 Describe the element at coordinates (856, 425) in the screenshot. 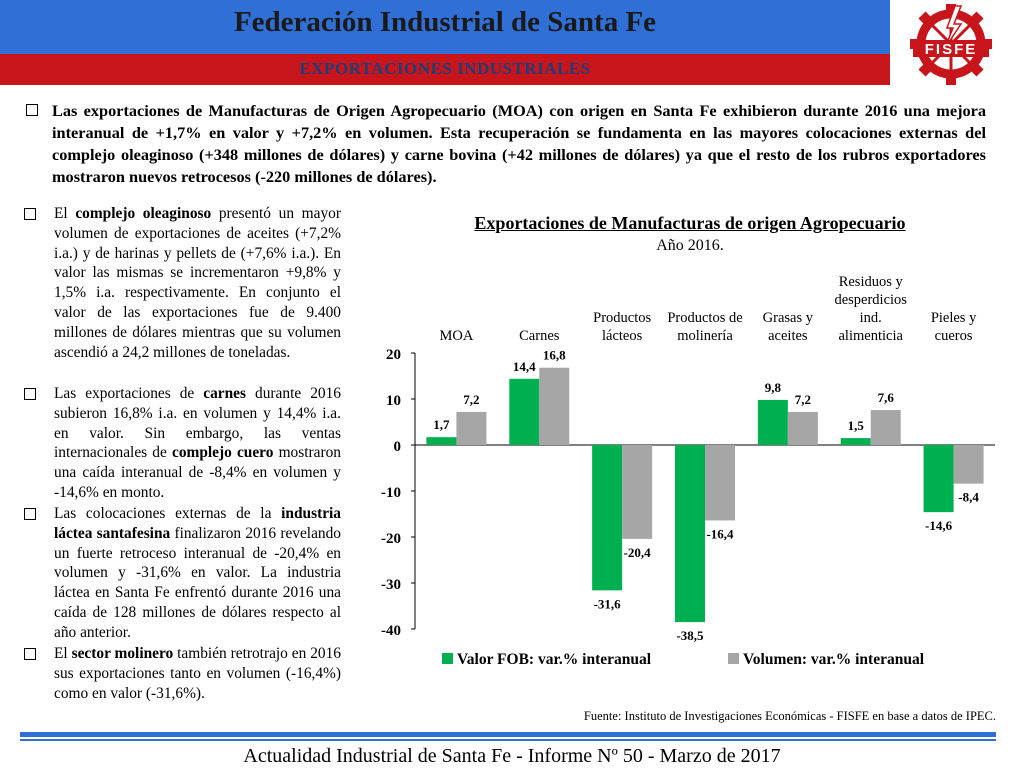

I see `data-label: 1,5` at that location.